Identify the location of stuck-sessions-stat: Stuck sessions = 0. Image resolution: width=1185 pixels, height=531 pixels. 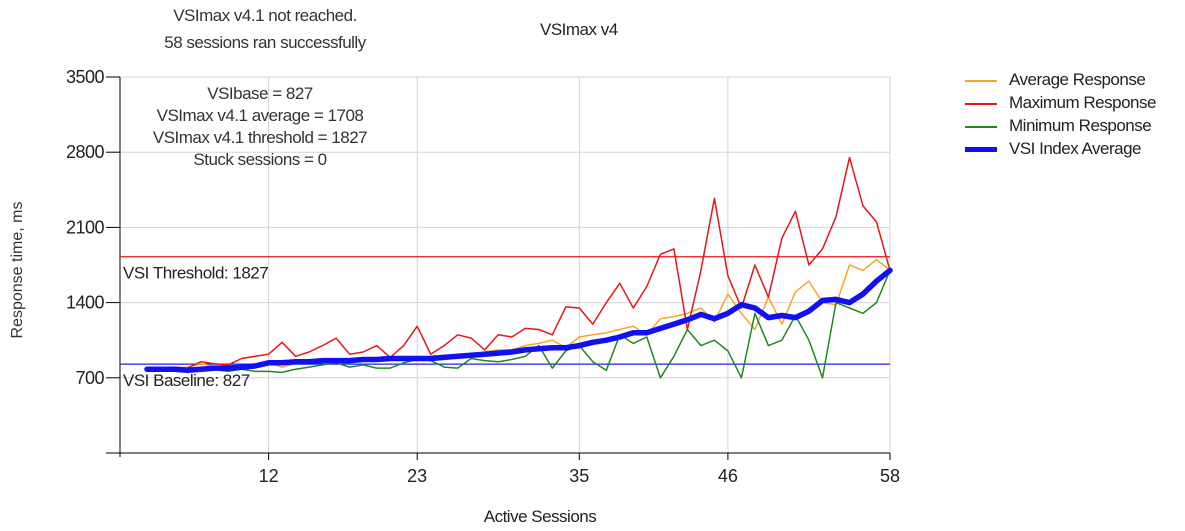
(260, 159).